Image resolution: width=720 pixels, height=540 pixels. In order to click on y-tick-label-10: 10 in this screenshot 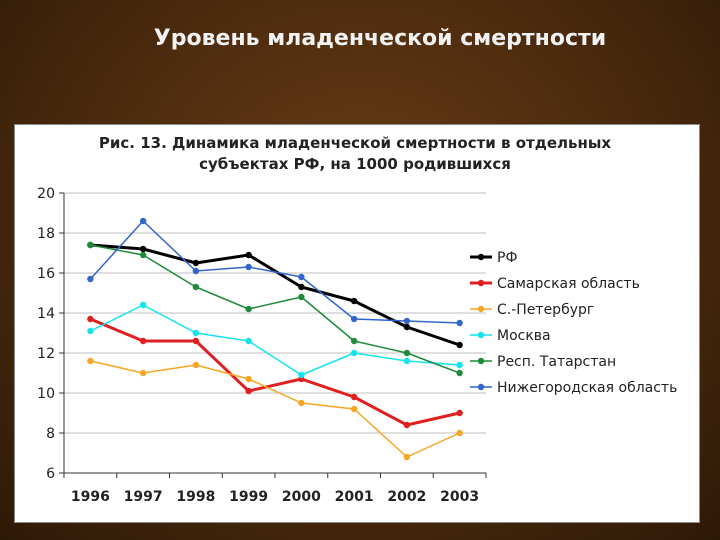, I will do `click(46, 394)`.